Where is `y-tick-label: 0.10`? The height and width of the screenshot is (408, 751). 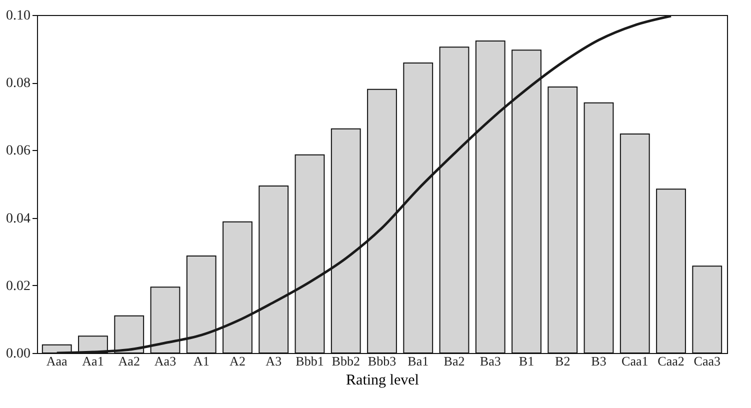
y-tick-label: 0.10 is located at coordinates (18, 16).